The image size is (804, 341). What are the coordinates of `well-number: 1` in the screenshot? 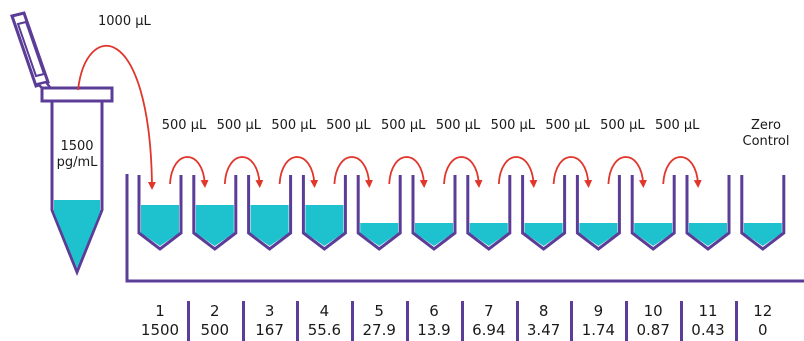 It's located at (160, 311).